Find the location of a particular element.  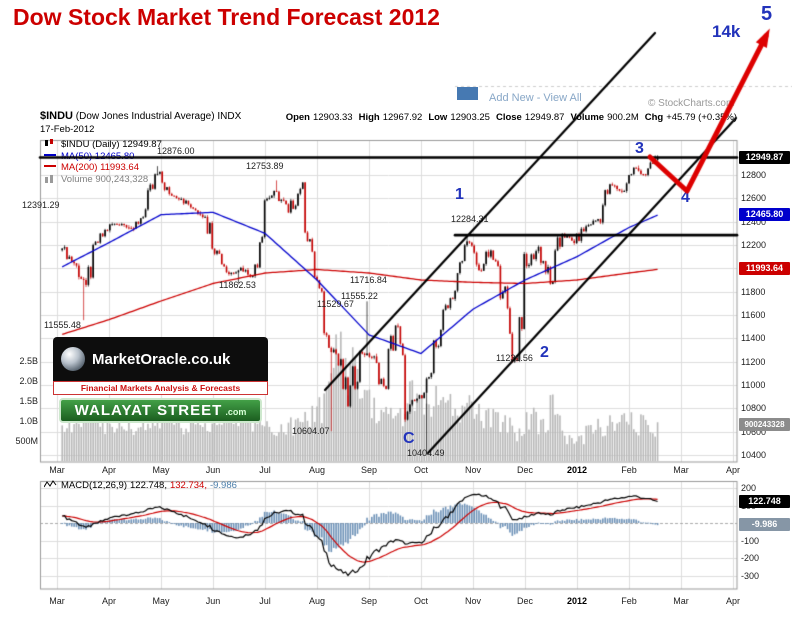

macd-hist-value-box: -9.986 is located at coordinates (764, 524).